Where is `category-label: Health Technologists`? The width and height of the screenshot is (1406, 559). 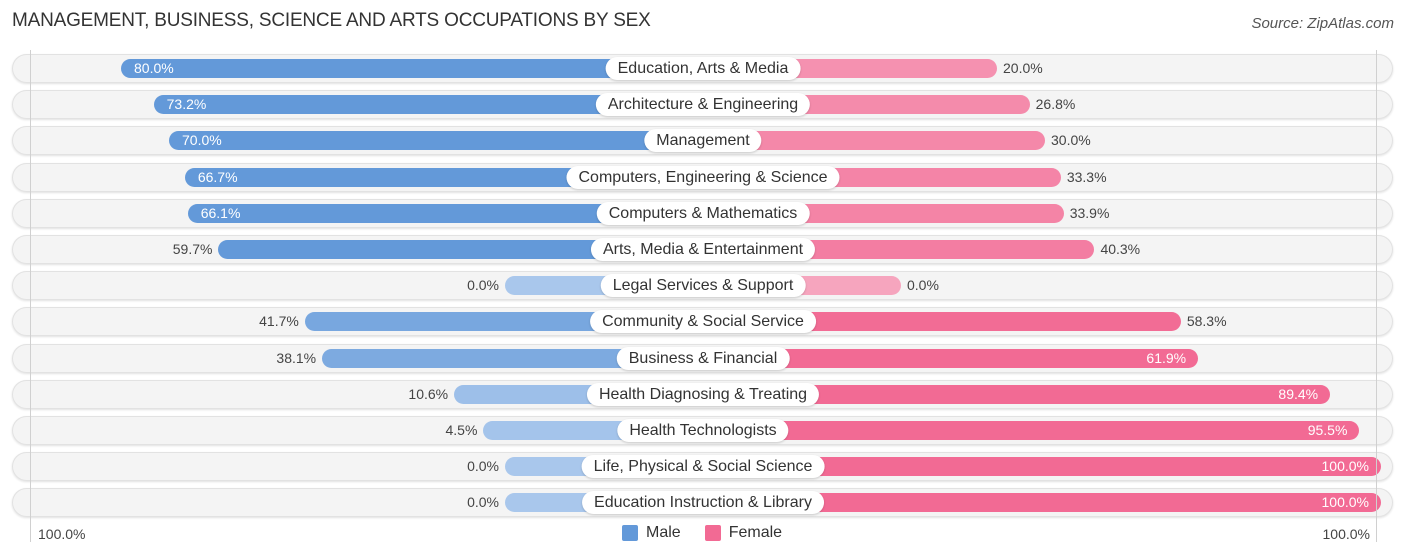 category-label: Health Technologists is located at coordinates (703, 430).